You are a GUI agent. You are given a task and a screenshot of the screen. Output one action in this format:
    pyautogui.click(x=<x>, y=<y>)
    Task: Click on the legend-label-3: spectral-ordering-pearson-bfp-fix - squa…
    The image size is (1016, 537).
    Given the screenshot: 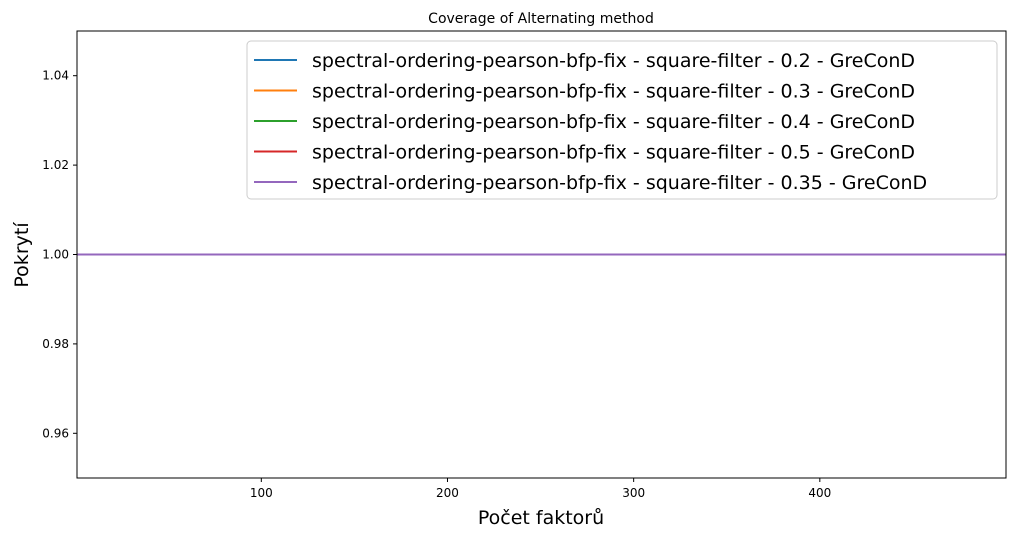 What is the action you would take?
    pyautogui.click(x=613, y=122)
    